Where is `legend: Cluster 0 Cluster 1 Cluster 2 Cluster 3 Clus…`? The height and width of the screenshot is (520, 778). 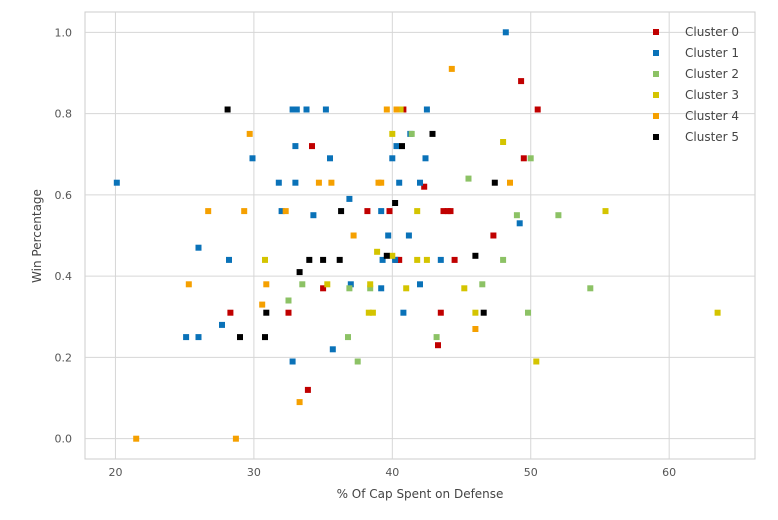
legend: Cluster 0 Cluster 1 Cluster 2 Cluster 3 Clus… is located at coordinates (696, 84).